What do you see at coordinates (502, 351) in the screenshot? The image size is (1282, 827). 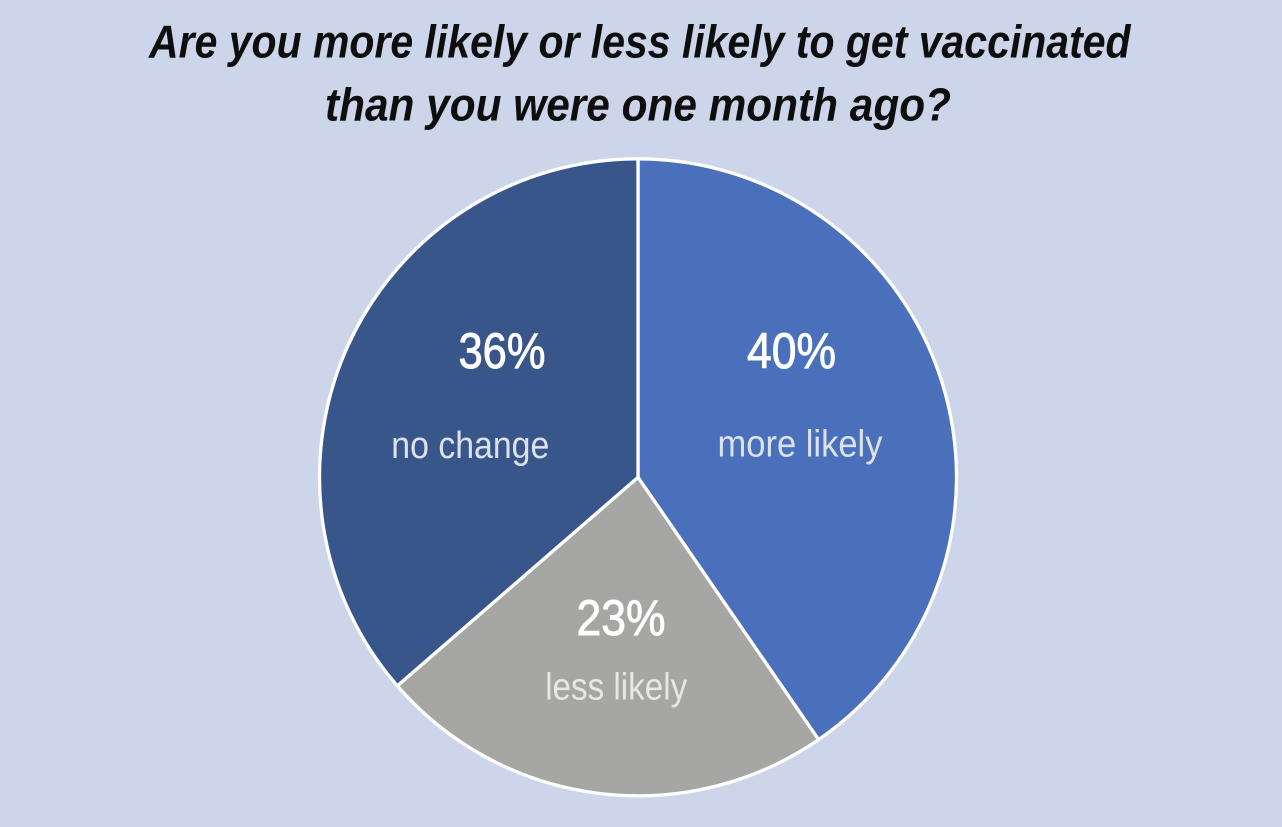 I see `svg-text: 36%` at bounding box center [502, 351].